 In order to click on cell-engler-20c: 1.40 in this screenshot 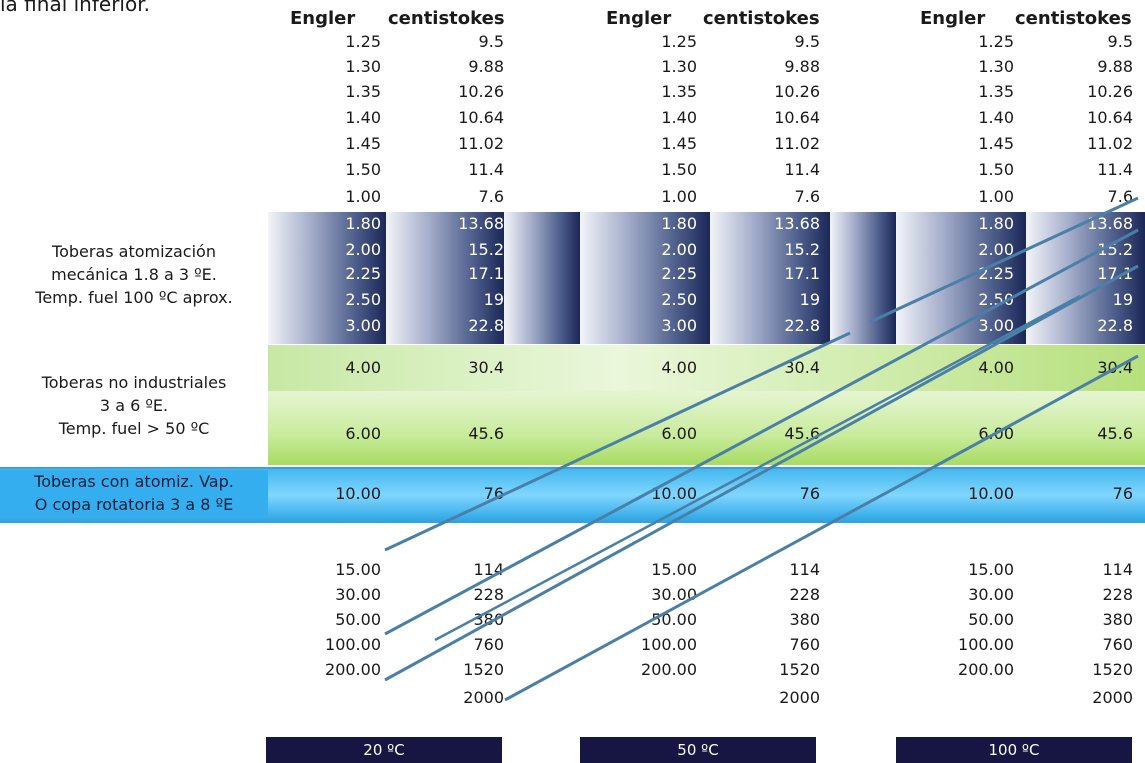, I will do `click(363, 117)`.